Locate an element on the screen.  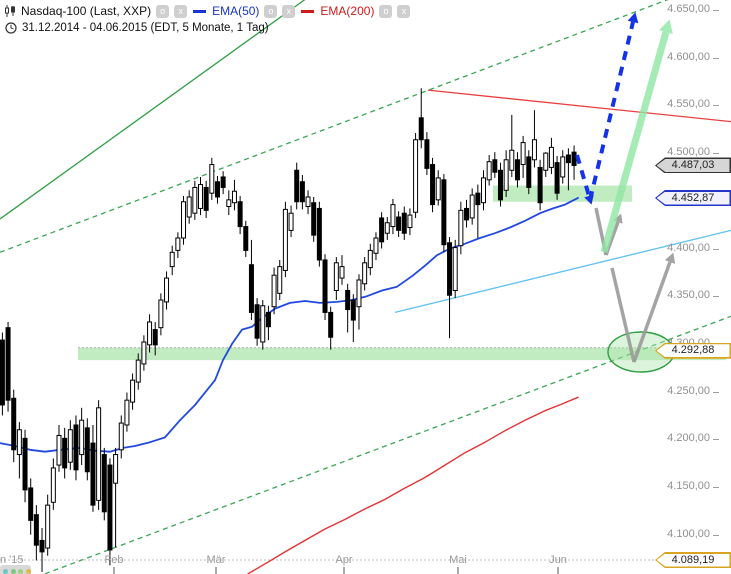
chart-title: Nasdaq-100 (Last, XXP) is located at coordinates (86, 11).